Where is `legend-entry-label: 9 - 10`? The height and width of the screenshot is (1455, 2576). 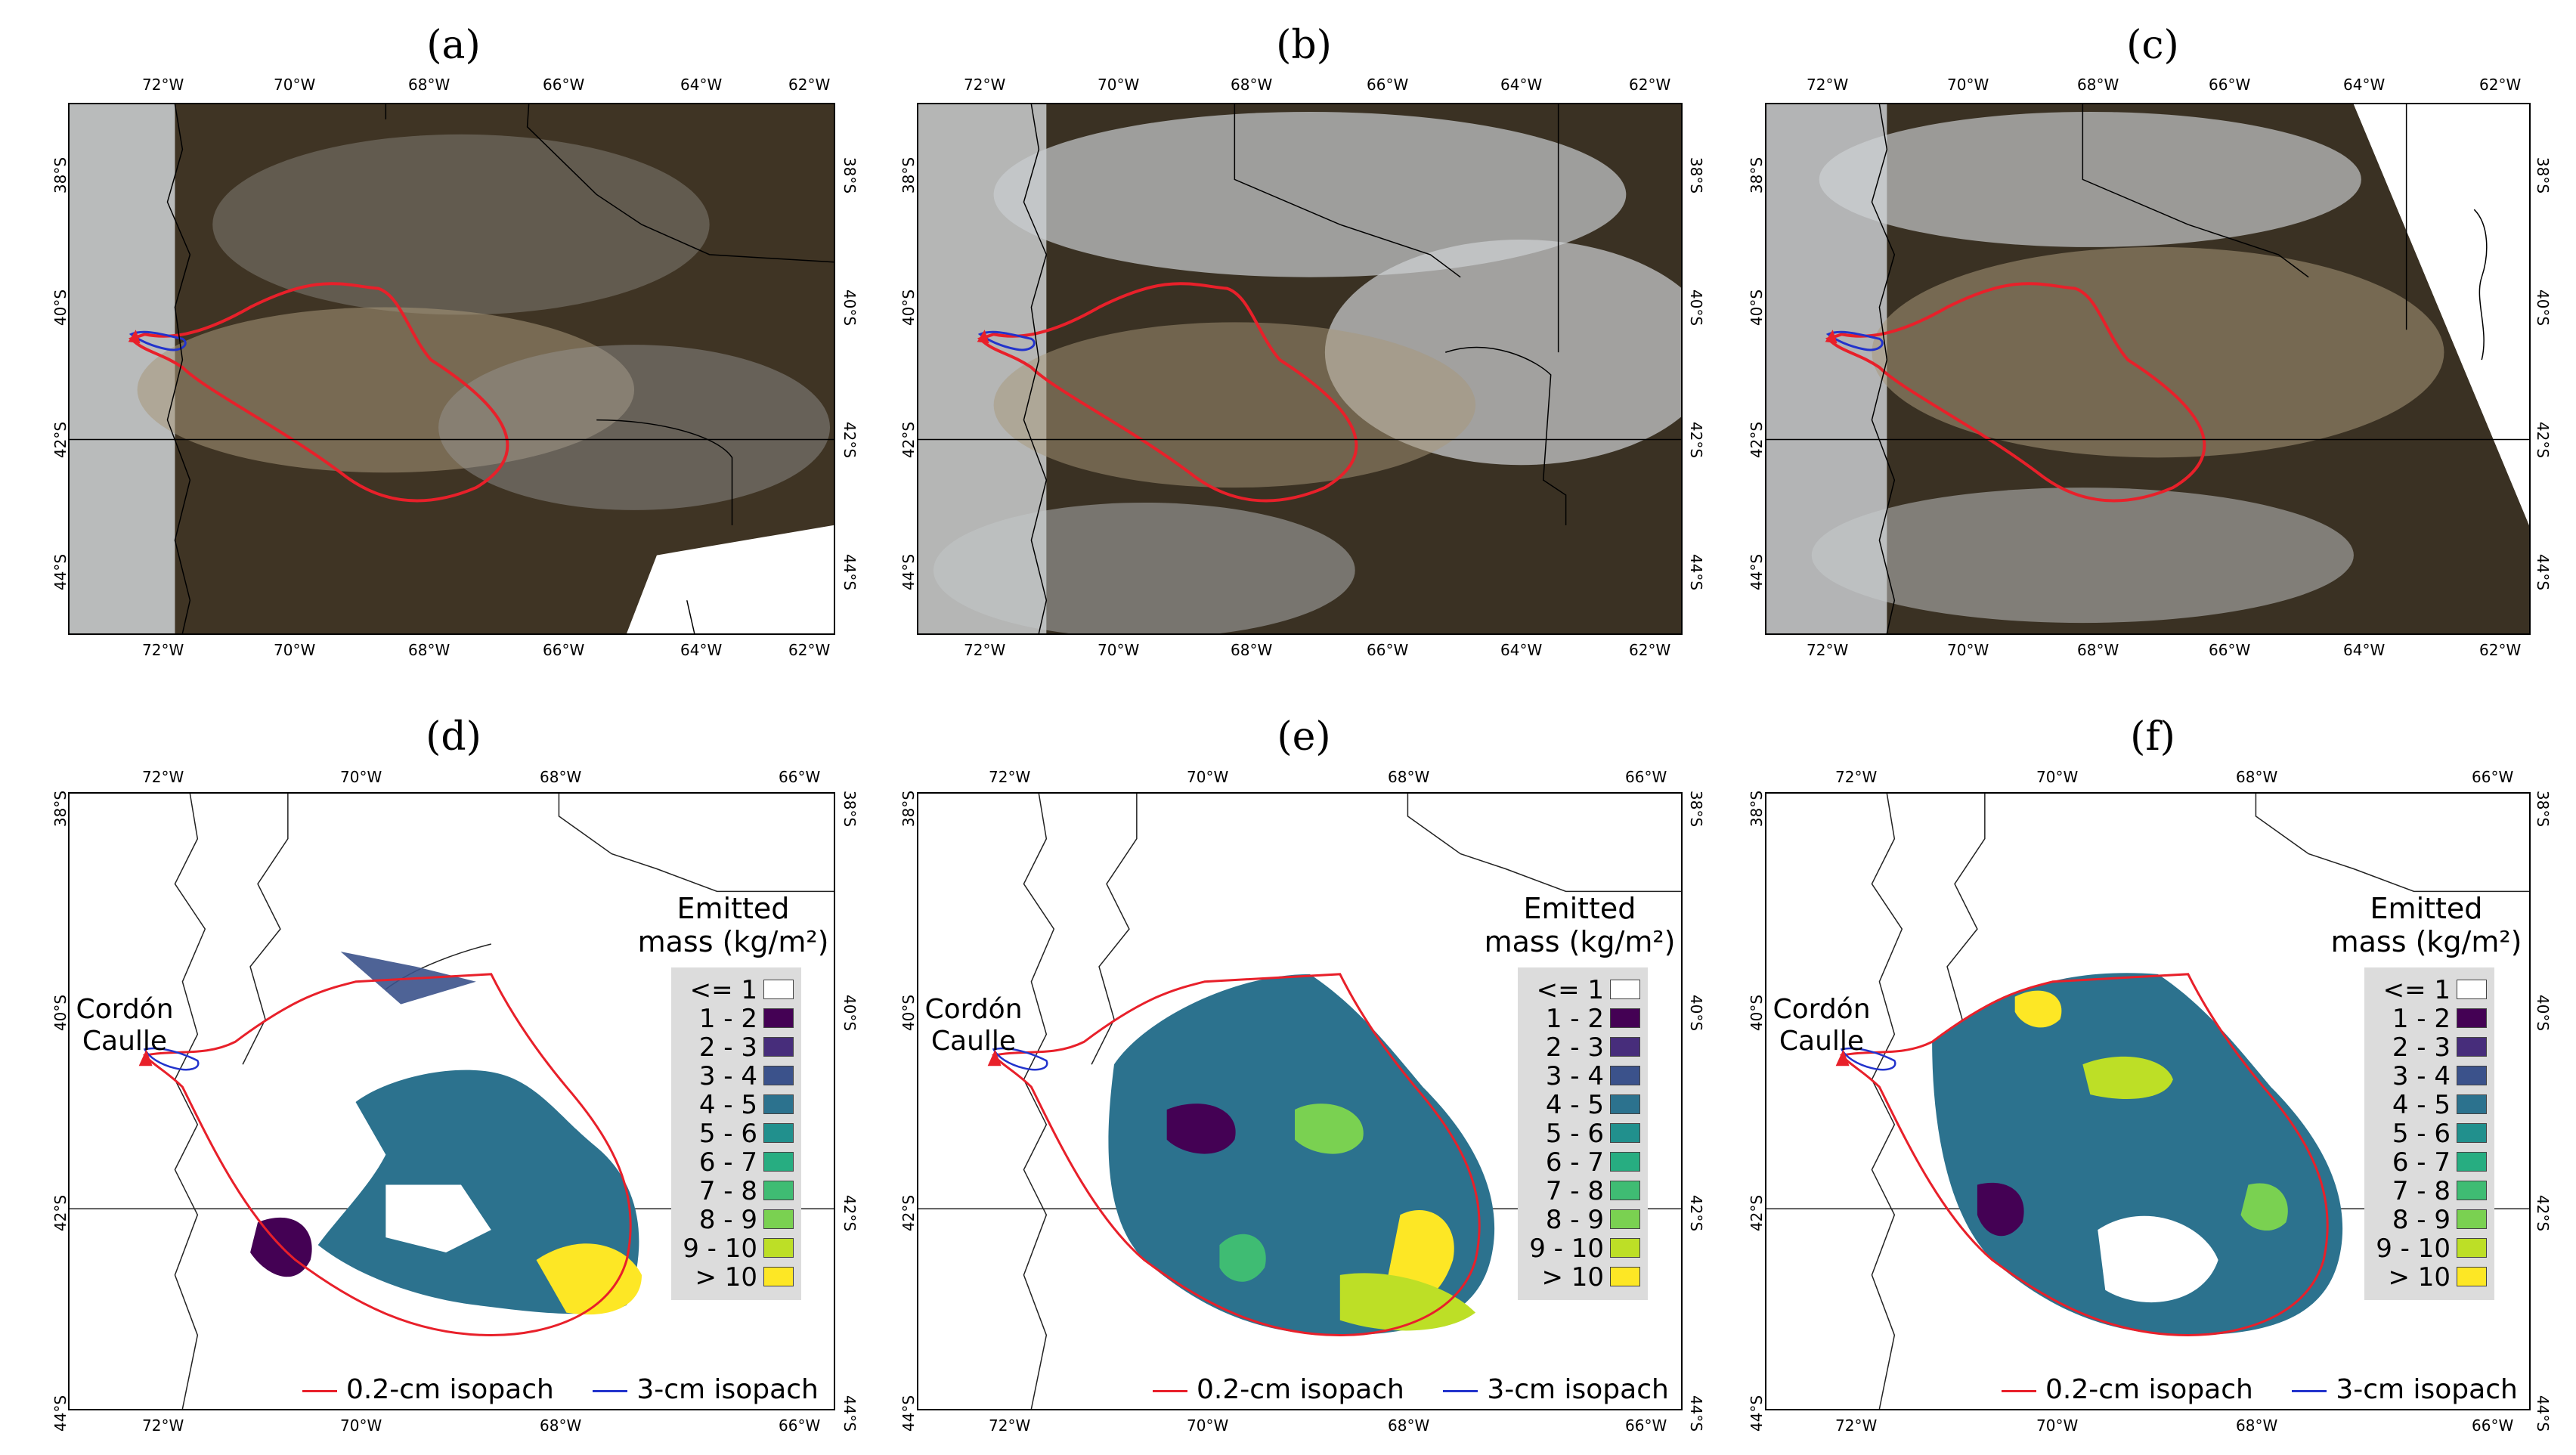
legend-entry-label: 9 - 10 is located at coordinates (1566, 1249).